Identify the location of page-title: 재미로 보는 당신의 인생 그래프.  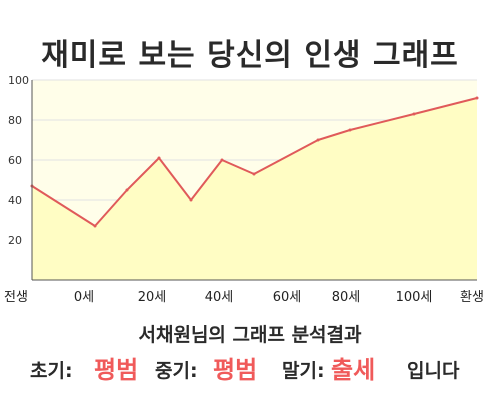
(250, 55).